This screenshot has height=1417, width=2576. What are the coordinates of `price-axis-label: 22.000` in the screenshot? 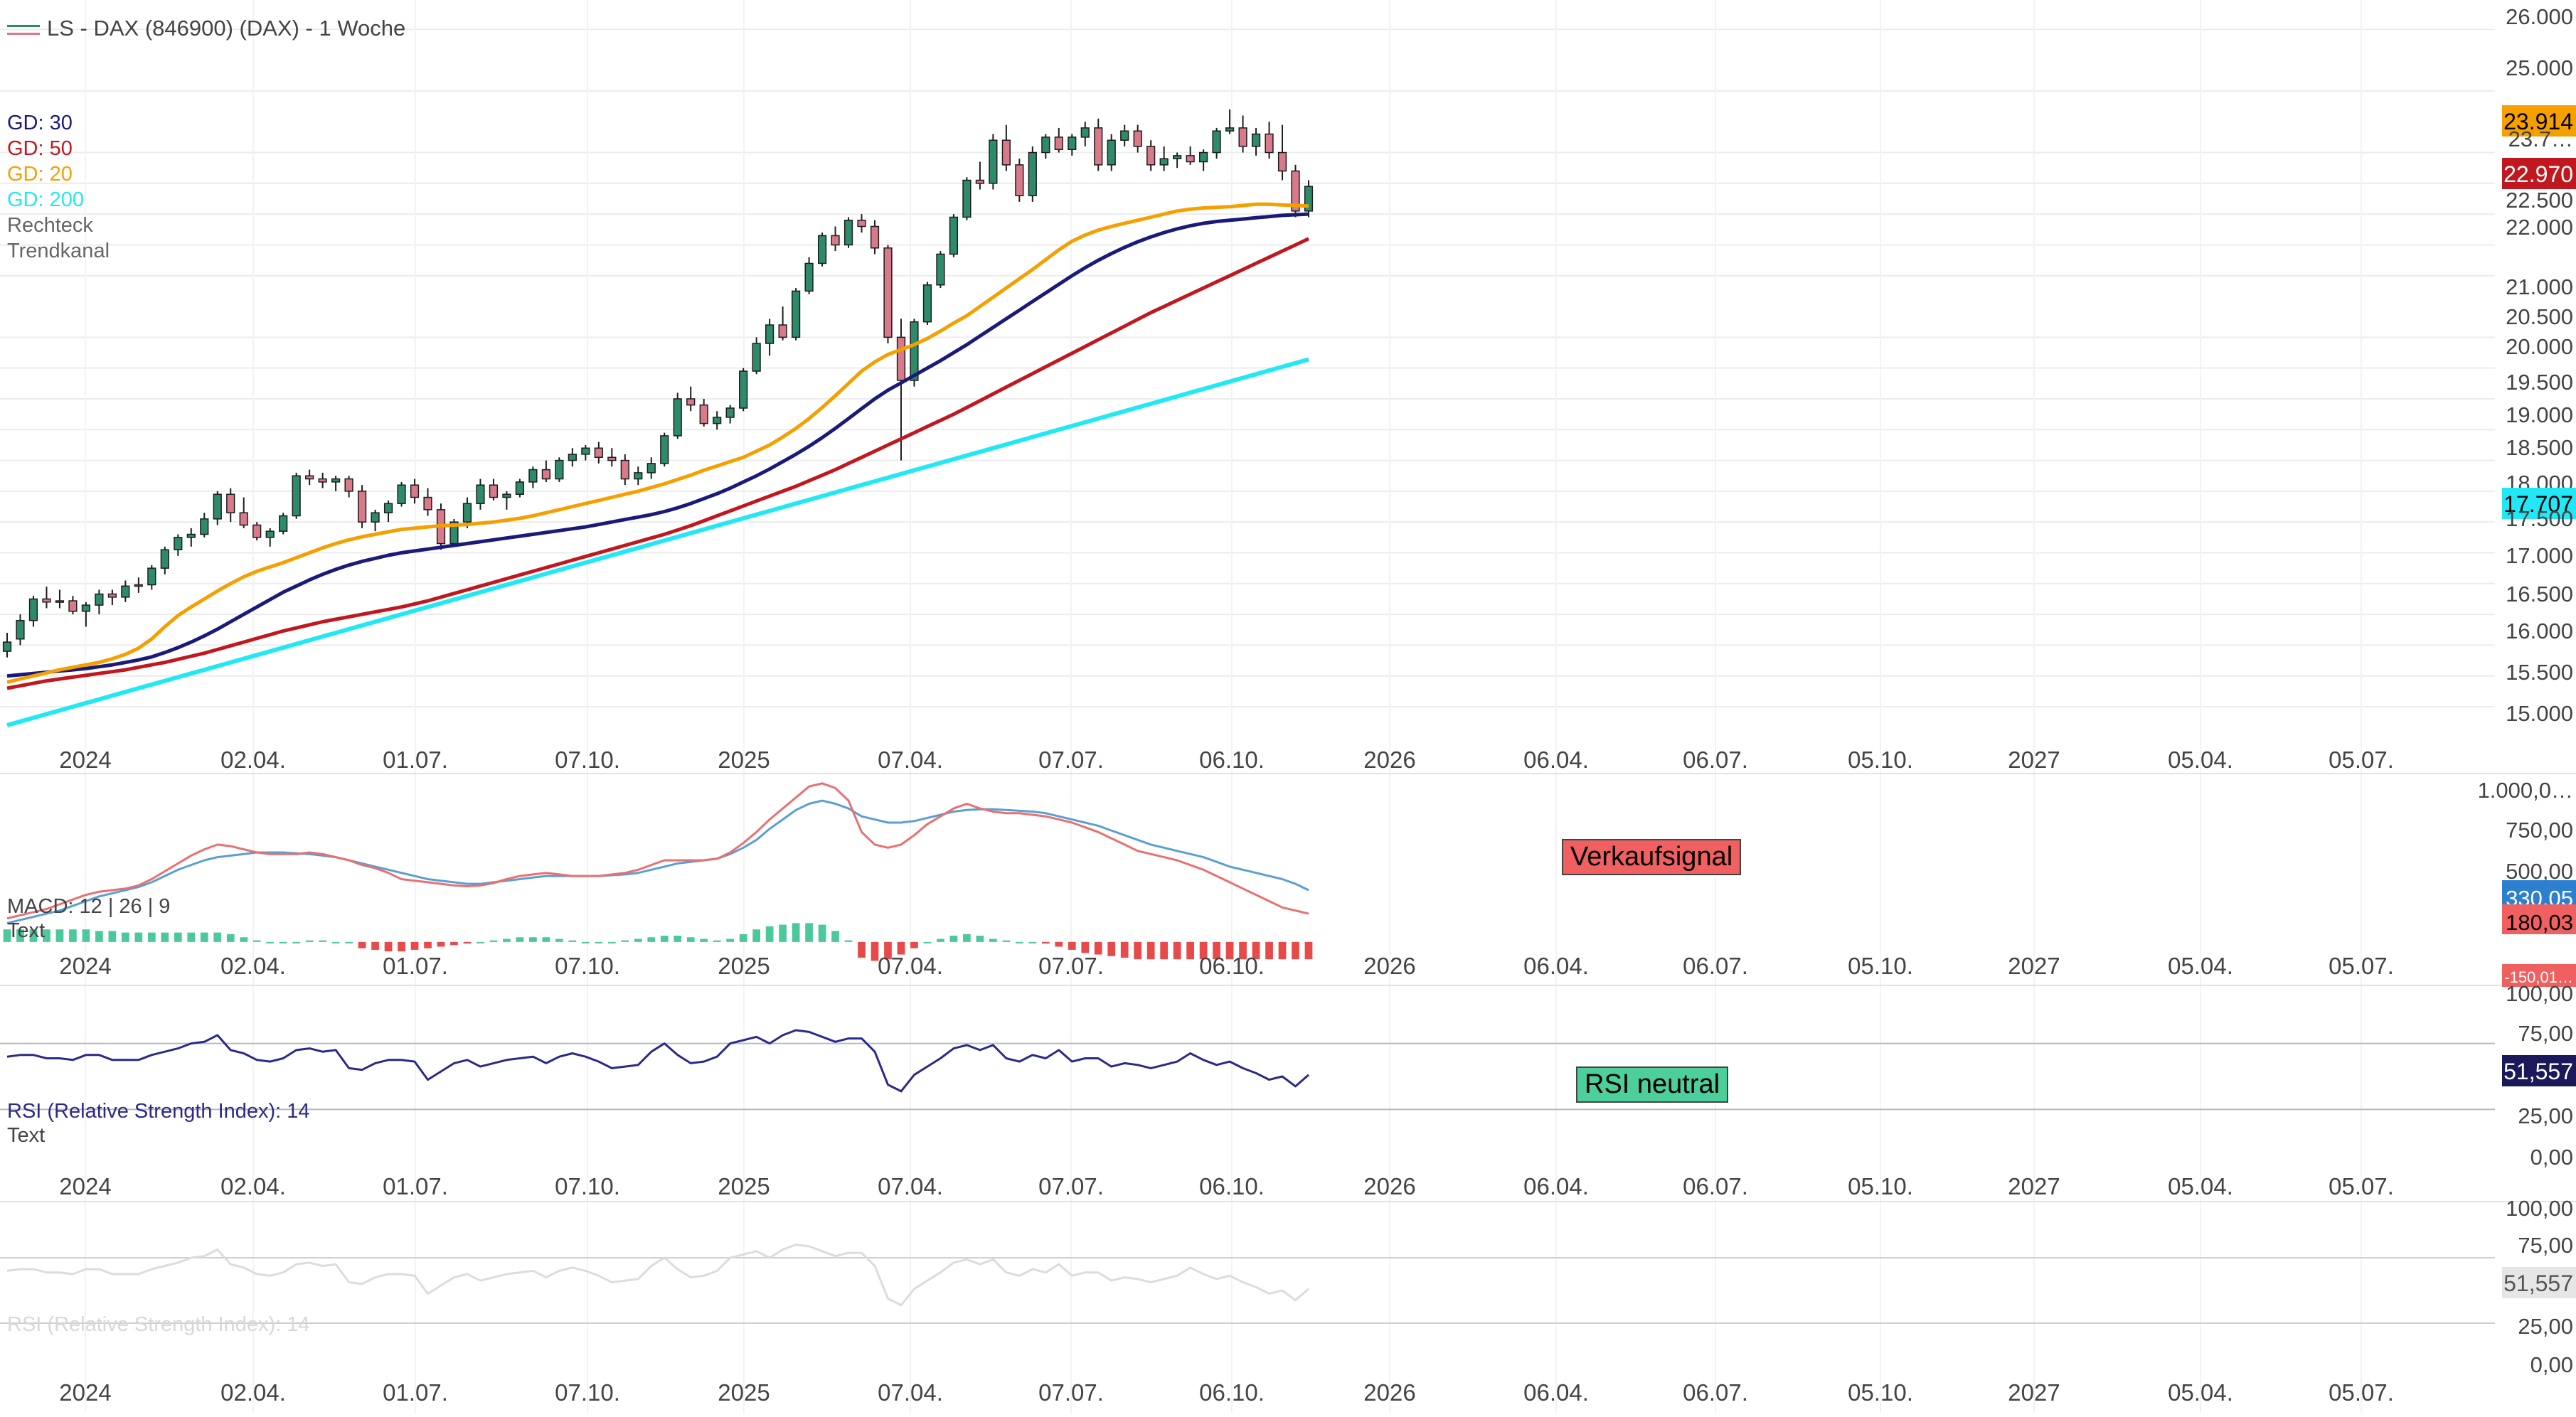 It's located at (2539, 227).